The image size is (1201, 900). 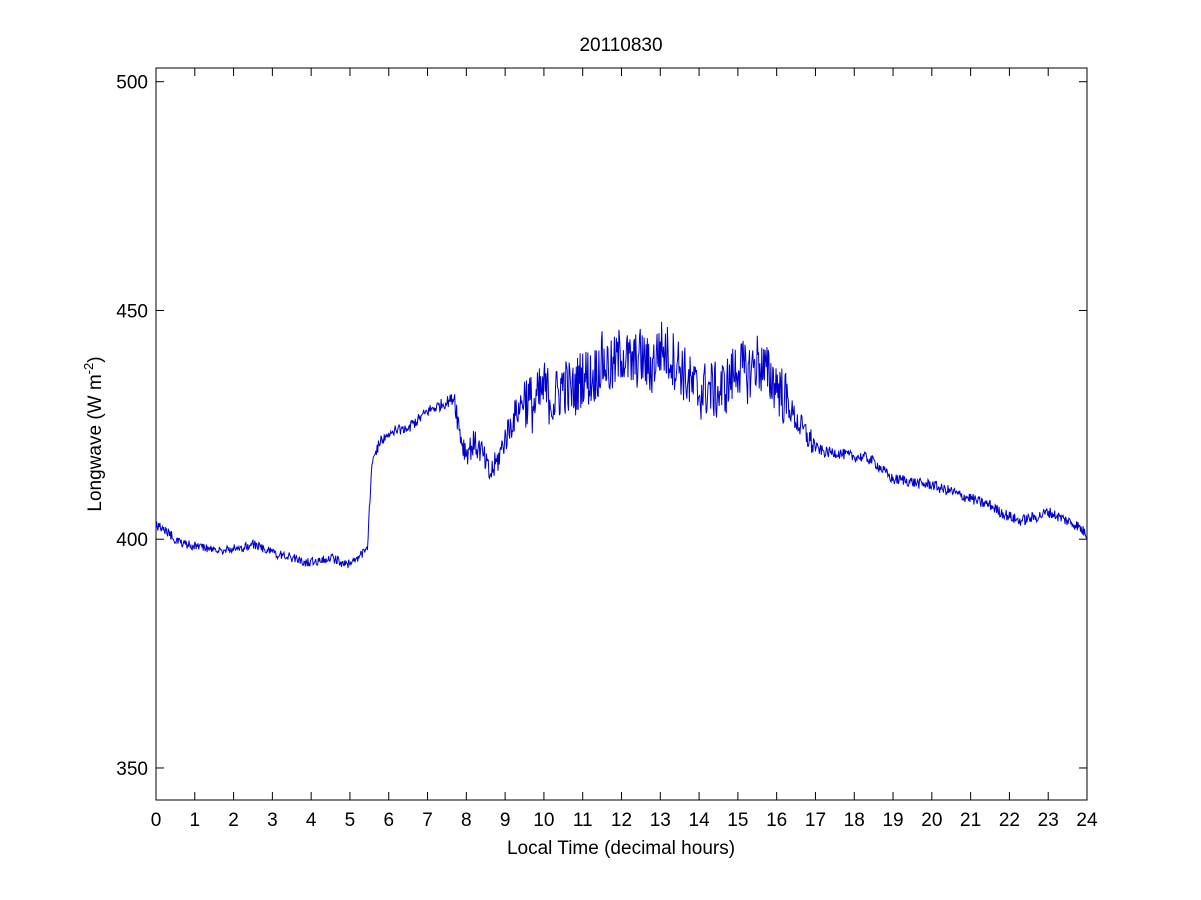 What do you see at coordinates (621, 820) in the screenshot?
I see `x-tick-label-12: 12` at bounding box center [621, 820].